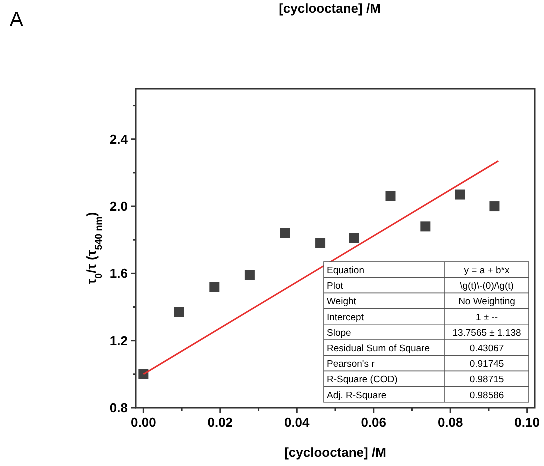 This screenshot has height=466, width=544. Describe the element at coordinates (335, 286) in the screenshot. I see `annotation: Plot` at that location.